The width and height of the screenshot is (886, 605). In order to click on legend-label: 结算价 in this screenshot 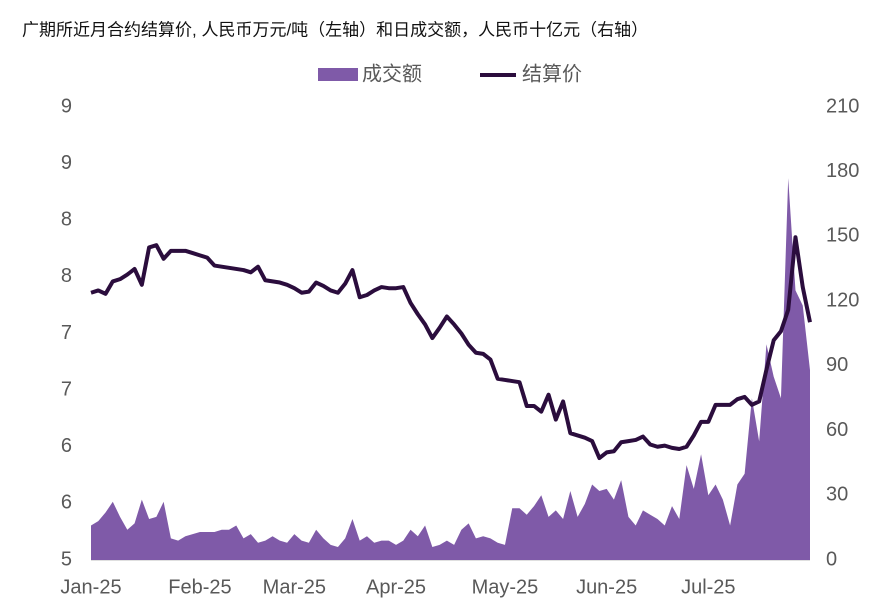, I will do `click(552, 73)`.